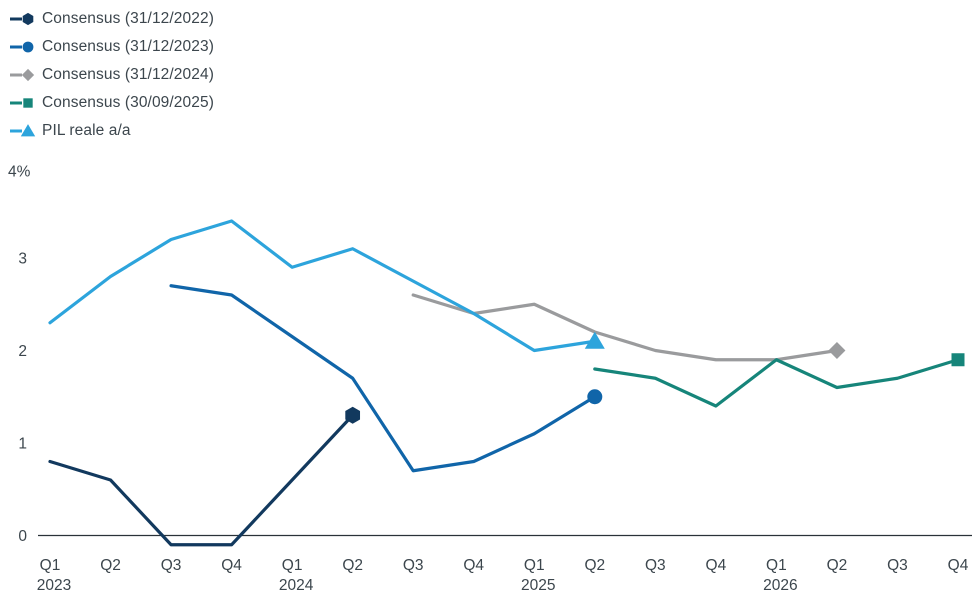  What do you see at coordinates (22, 444) in the screenshot?
I see `y-tick-label: 1` at bounding box center [22, 444].